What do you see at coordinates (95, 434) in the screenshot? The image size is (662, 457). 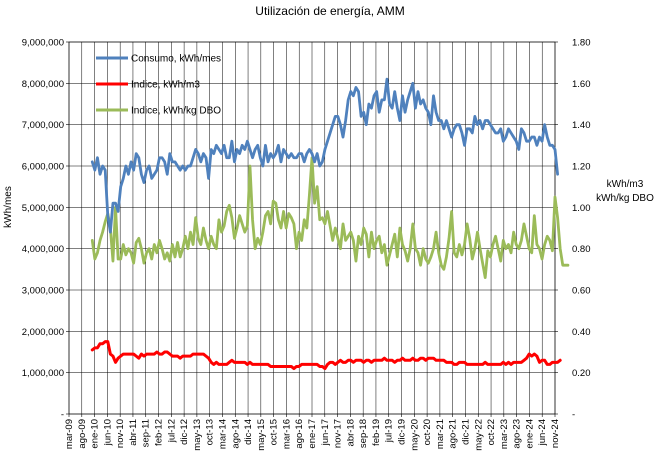 I see `x-tick-label: ene-10` at bounding box center [95, 434].